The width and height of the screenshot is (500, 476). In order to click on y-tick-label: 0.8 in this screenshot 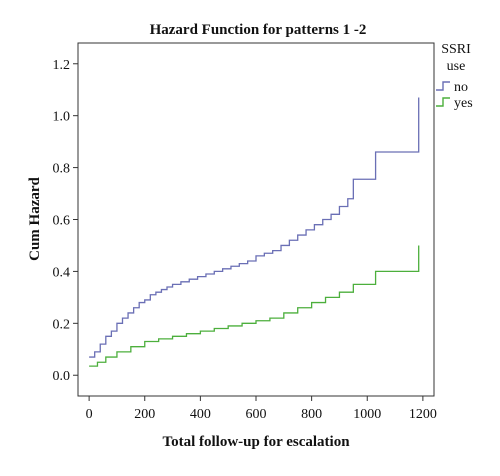, I will do `click(62, 169)`.